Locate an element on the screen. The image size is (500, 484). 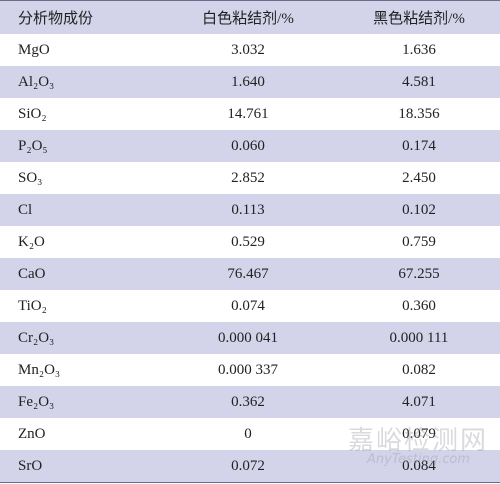
header-row: 分析物成份 白色粘结剂/% 黑色粘结剂/% is located at coordinates (250, 17).